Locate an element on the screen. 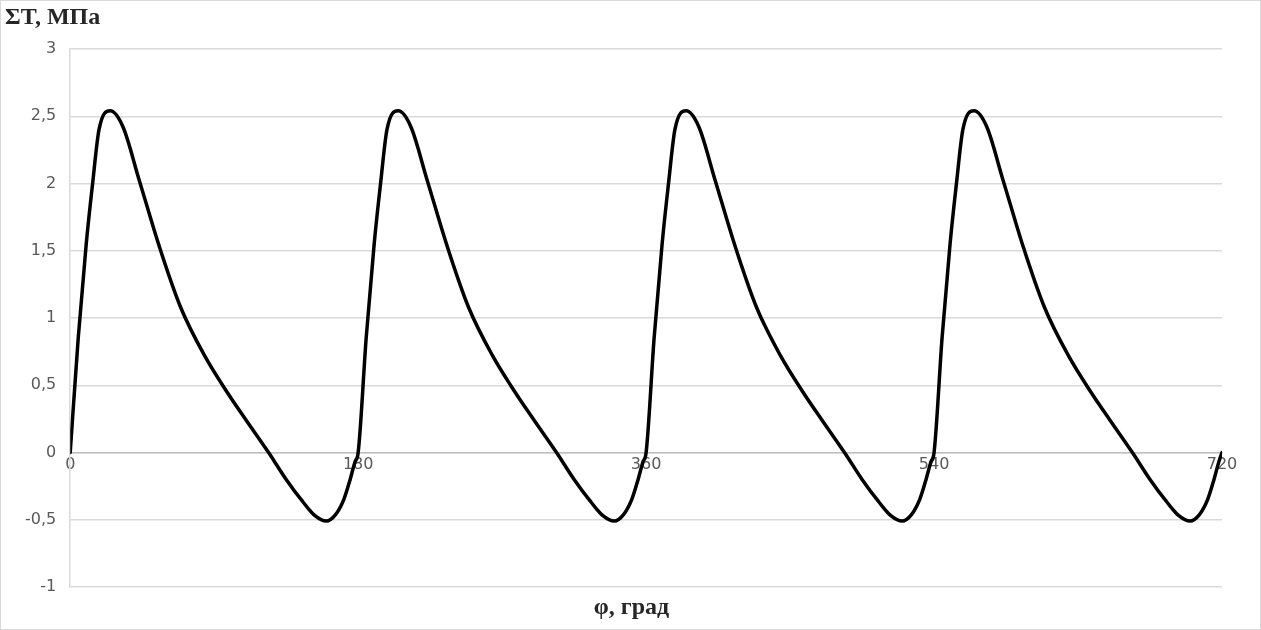  y-tick-label: 1,5 is located at coordinates (43, 249).